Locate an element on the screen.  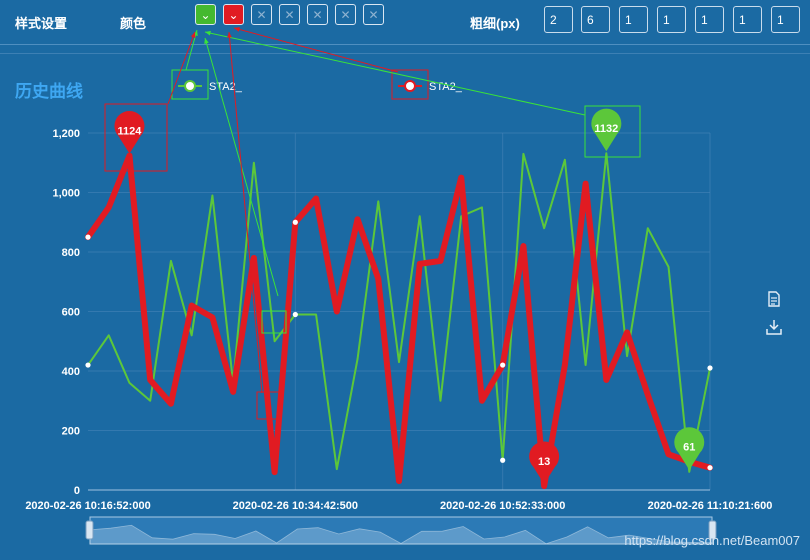
value-pin: 61 is located at coordinates (689, 448).